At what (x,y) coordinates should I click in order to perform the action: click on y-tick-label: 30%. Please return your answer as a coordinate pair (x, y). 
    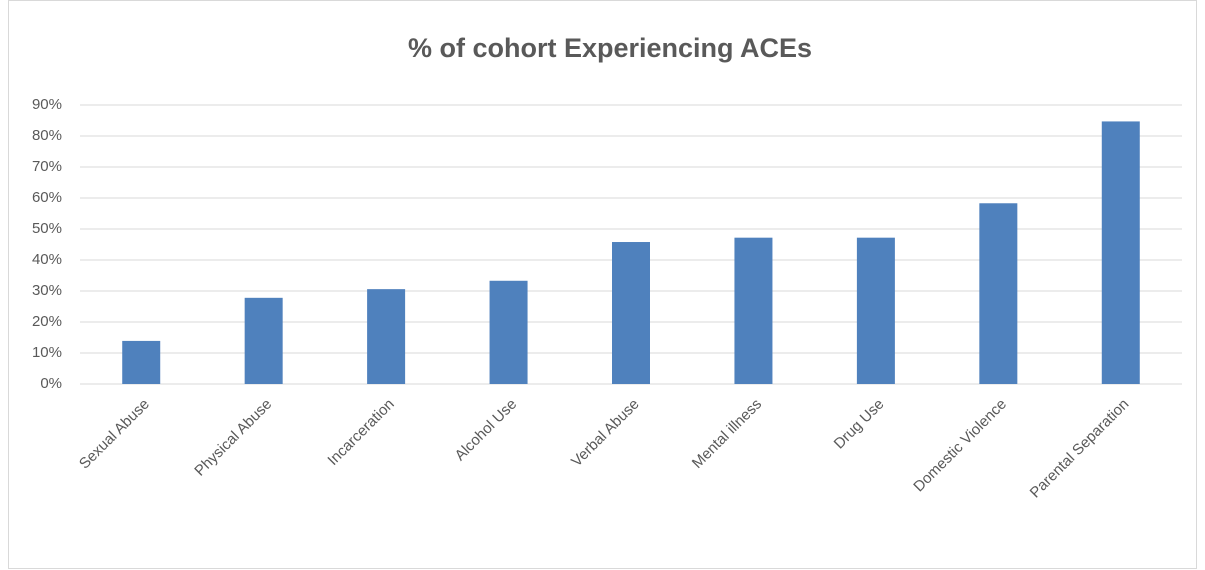
    Looking at the image, I should click on (47, 290).